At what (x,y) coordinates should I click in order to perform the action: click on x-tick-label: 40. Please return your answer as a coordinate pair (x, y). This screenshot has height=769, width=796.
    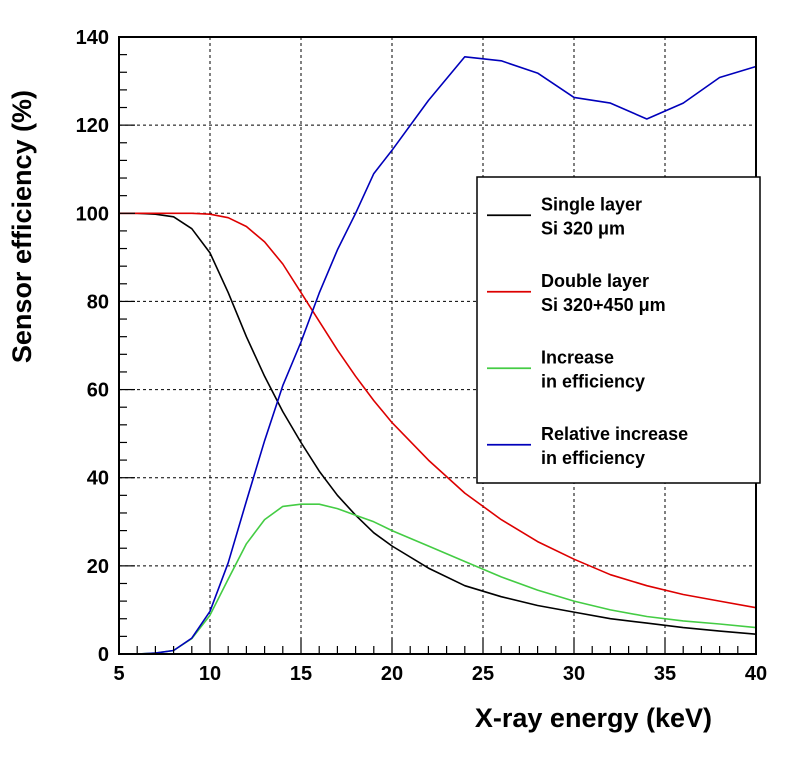
    Looking at the image, I should click on (756, 674).